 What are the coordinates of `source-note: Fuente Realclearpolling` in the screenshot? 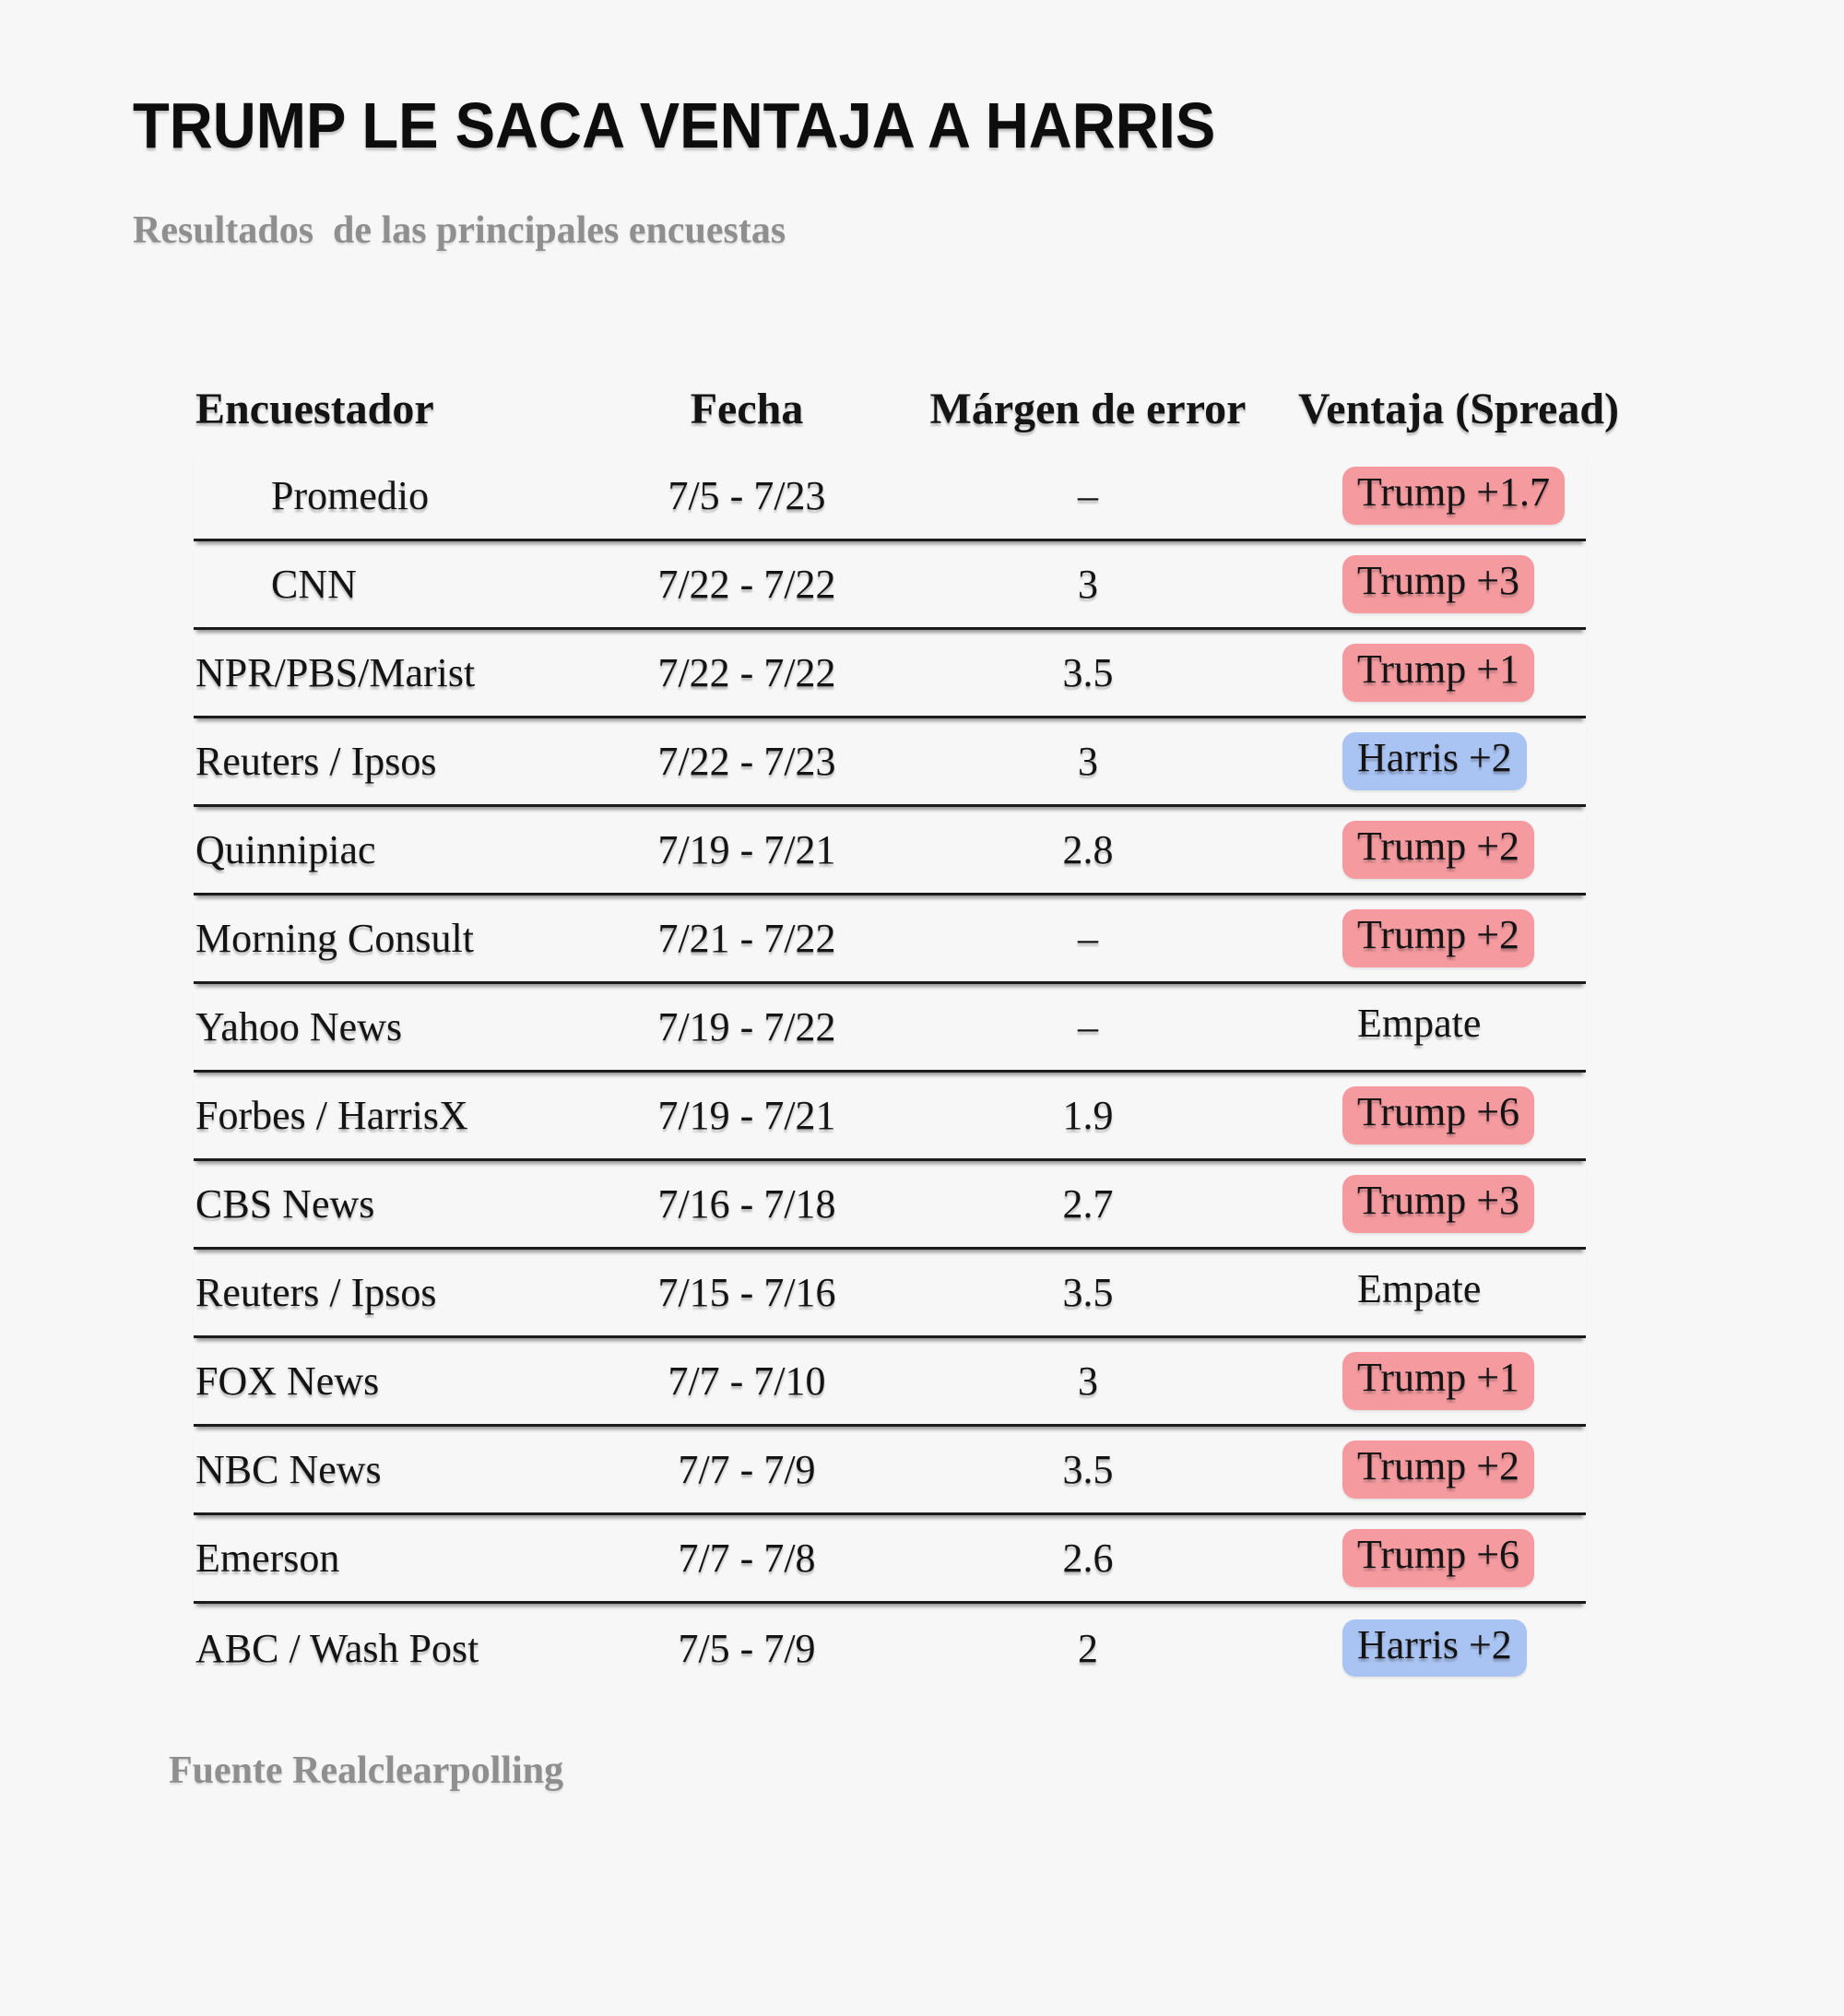 It's located at (366, 1770).